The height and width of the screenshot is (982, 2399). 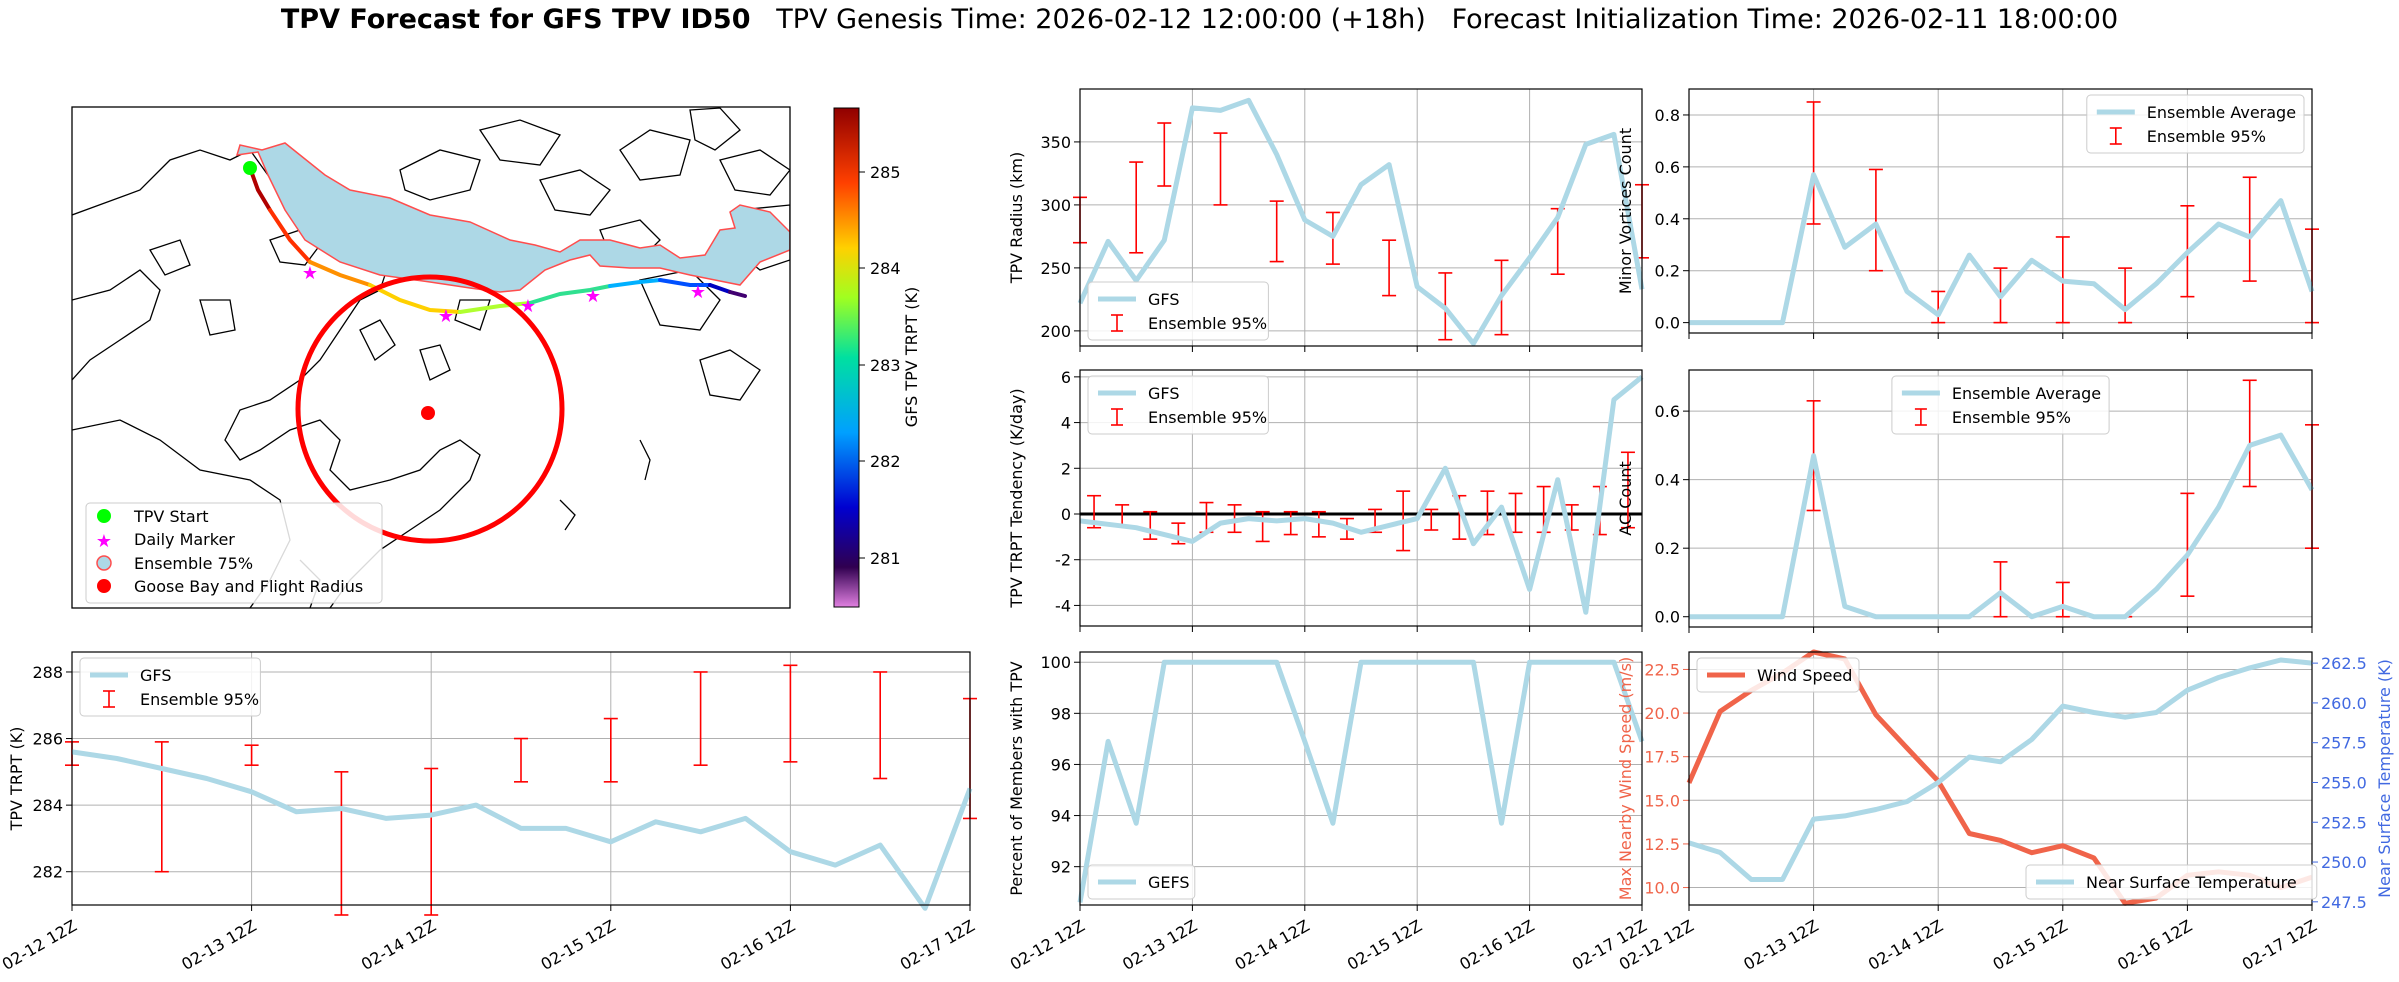 What do you see at coordinates (2344, 862) in the screenshot?
I see `y2-tick-label: 250.0` at bounding box center [2344, 862].